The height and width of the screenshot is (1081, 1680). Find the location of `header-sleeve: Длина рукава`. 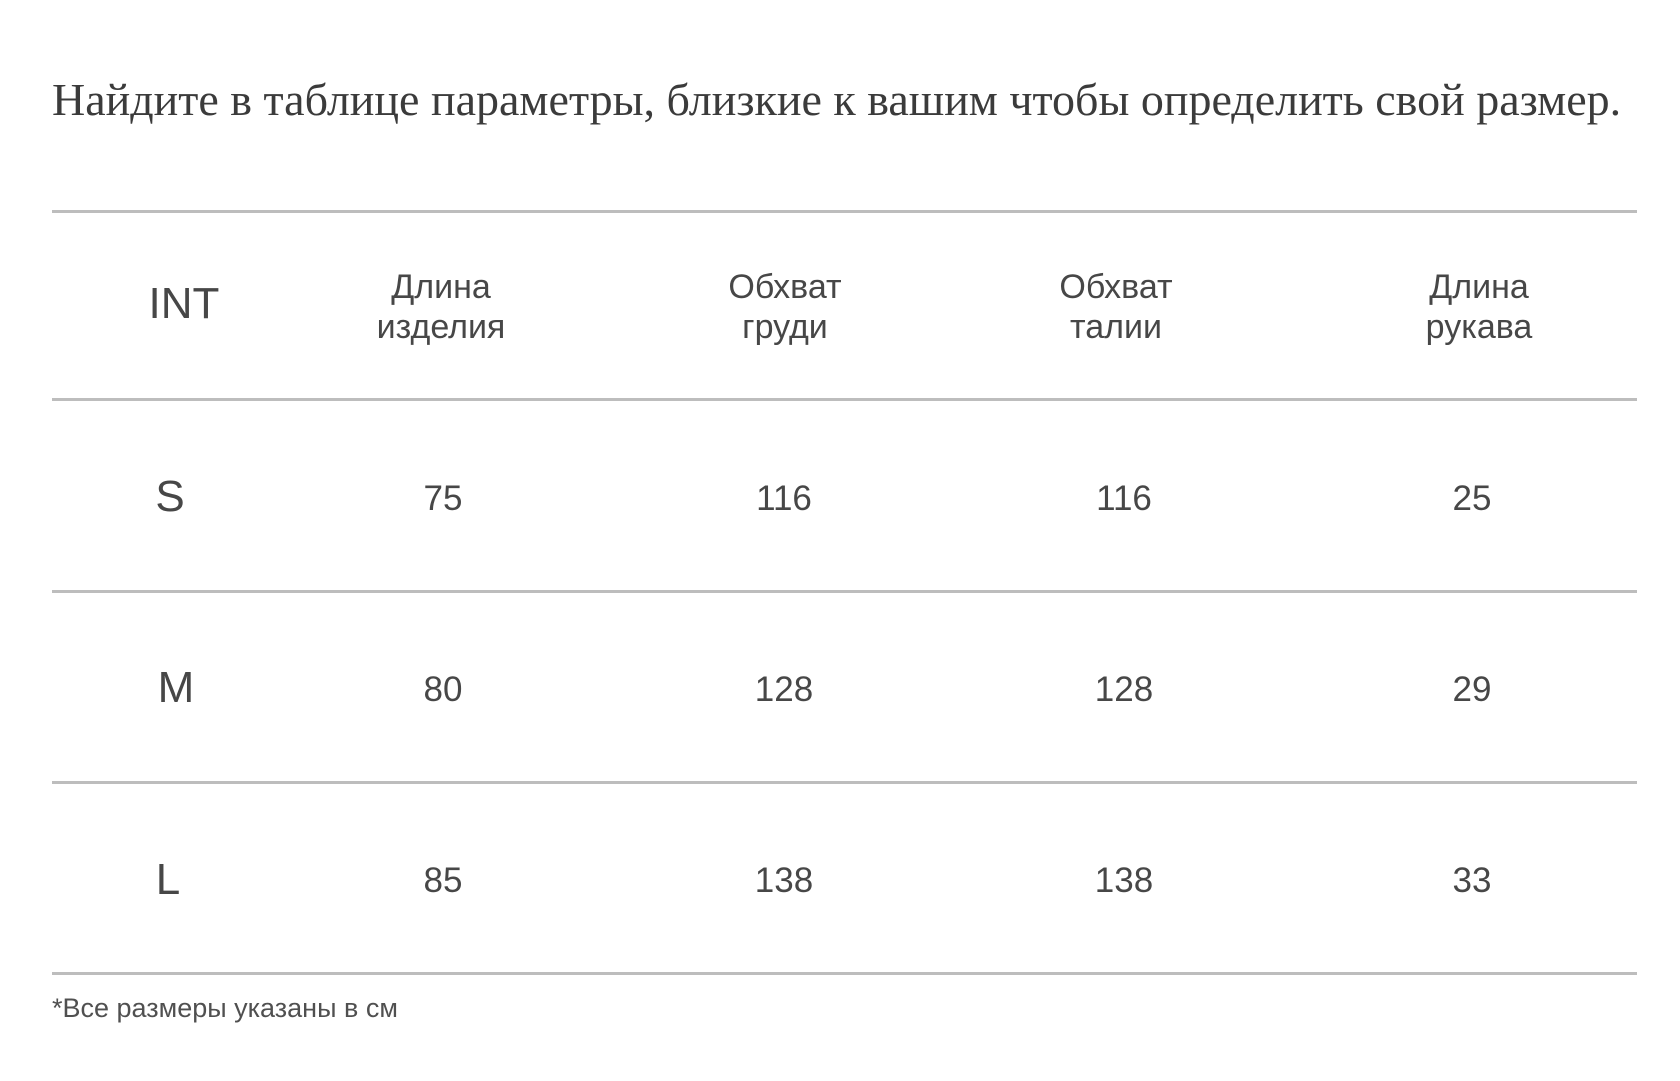

header-sleeve: Длина рукава is located at coordinates (1479, 307).